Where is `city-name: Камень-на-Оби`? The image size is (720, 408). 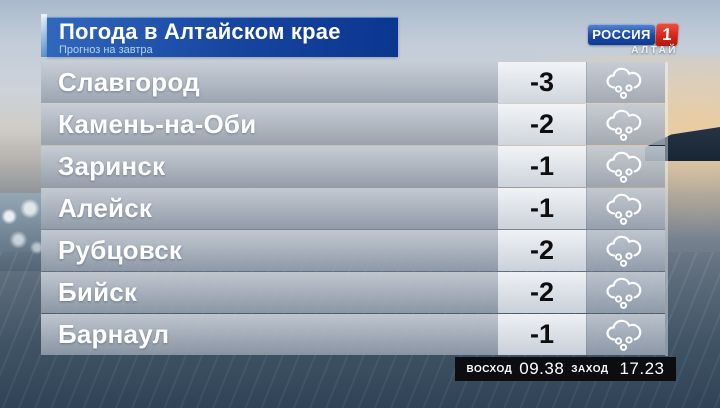 city-name: Камень-на-Оби is located at coordinates (269, 124).